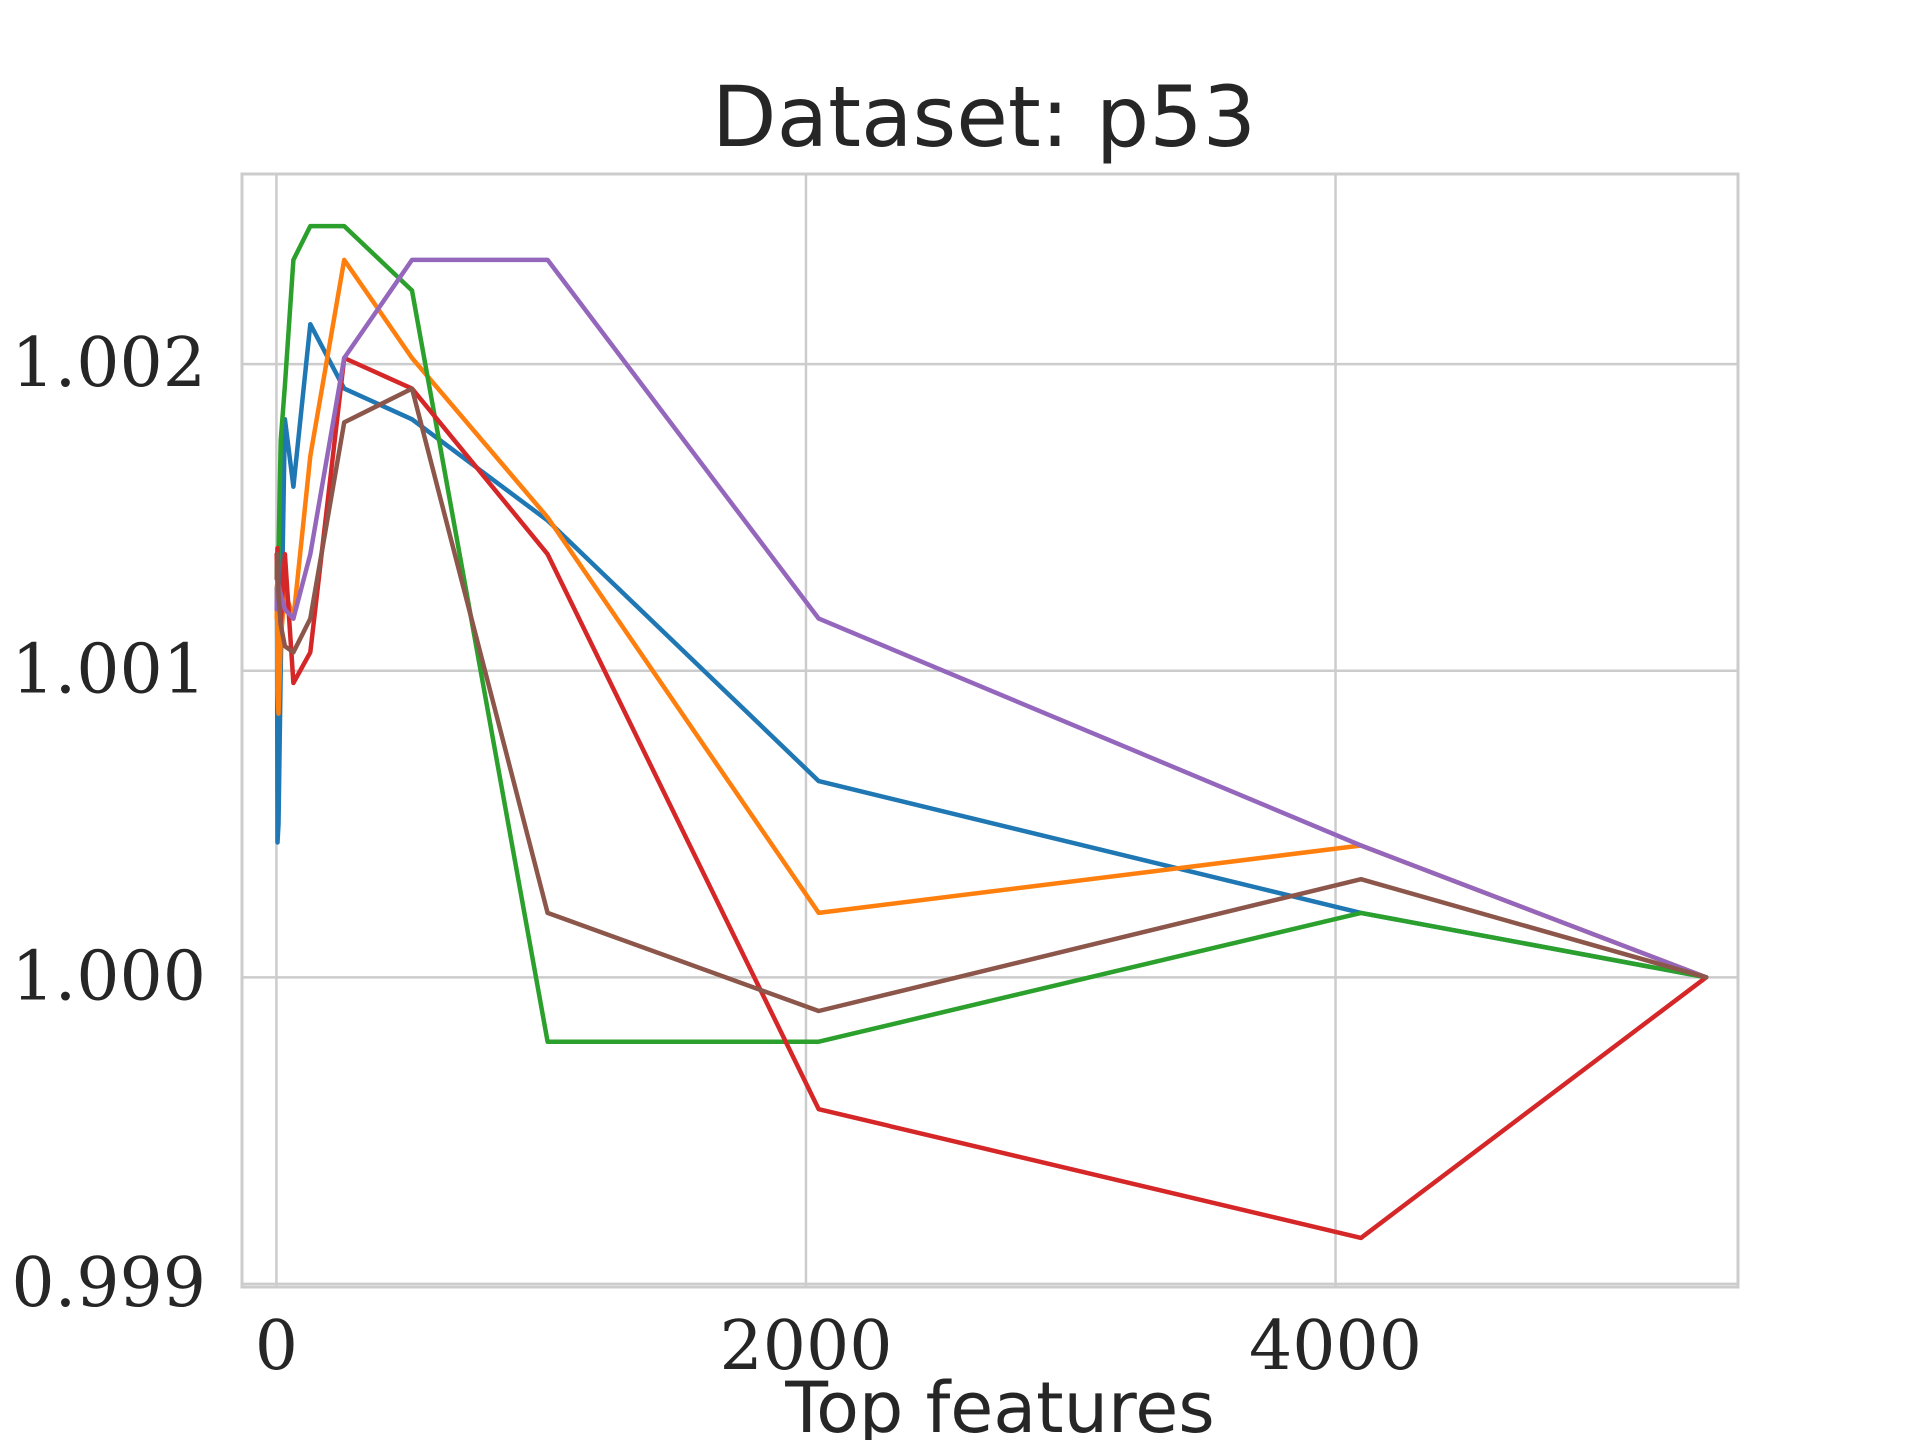 This screenshot has height=1440, width=1920. Describe the element at coordinates (108, 823) in the screenshot. I see `y-tick-labels: 0.999 1.000 1.001 1.002` at that location.